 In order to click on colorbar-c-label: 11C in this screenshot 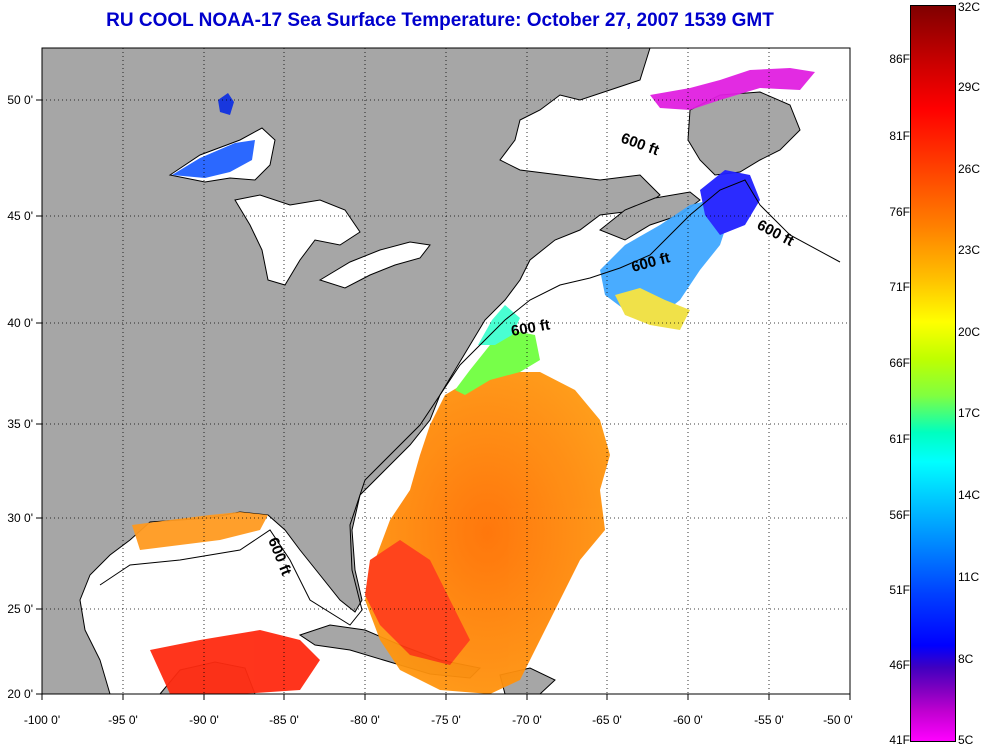, I will do `click(969, 577)`.